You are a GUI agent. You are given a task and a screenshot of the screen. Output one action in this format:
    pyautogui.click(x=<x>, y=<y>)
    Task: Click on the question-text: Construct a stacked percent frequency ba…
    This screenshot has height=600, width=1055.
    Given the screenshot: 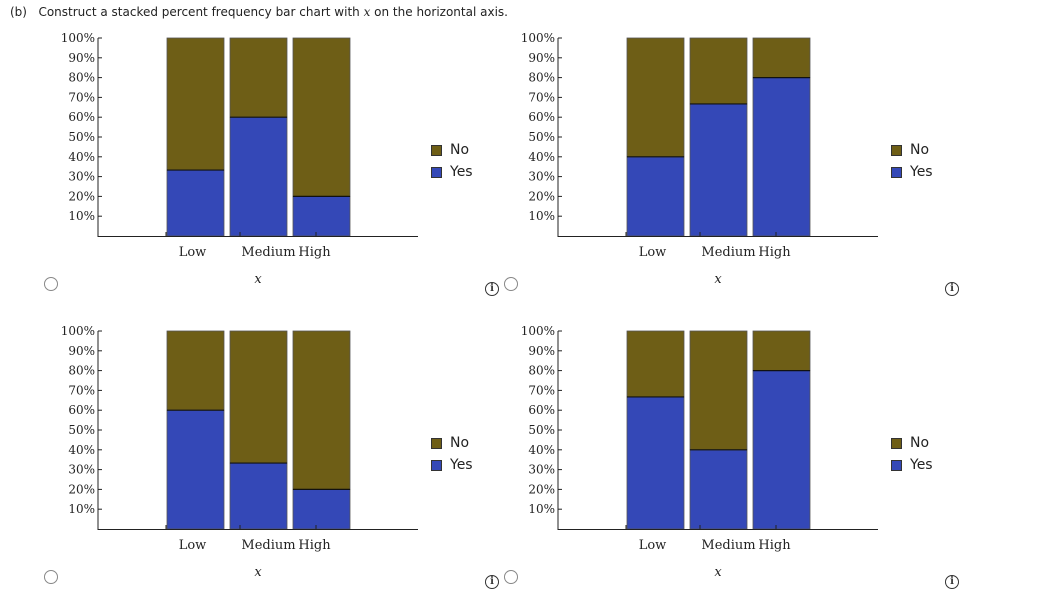 What is the action you would take?
    pyautogui.click(x=201, y=12)
    